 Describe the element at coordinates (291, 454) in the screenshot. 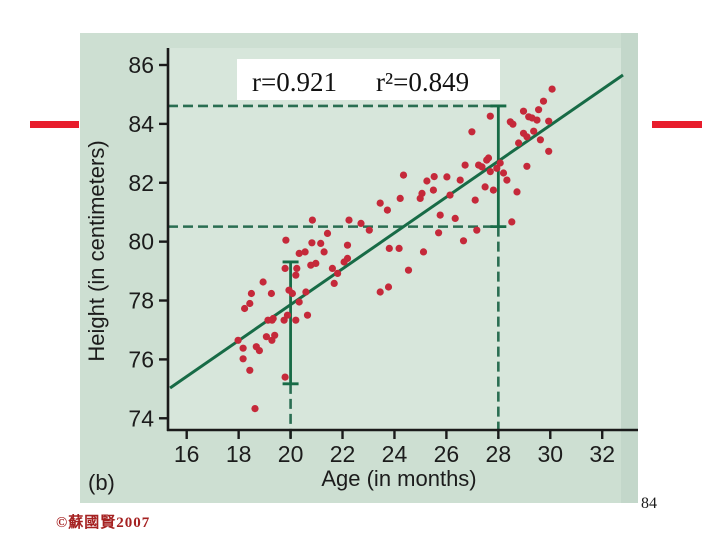

I see `x-tick-label: 20` at that location.